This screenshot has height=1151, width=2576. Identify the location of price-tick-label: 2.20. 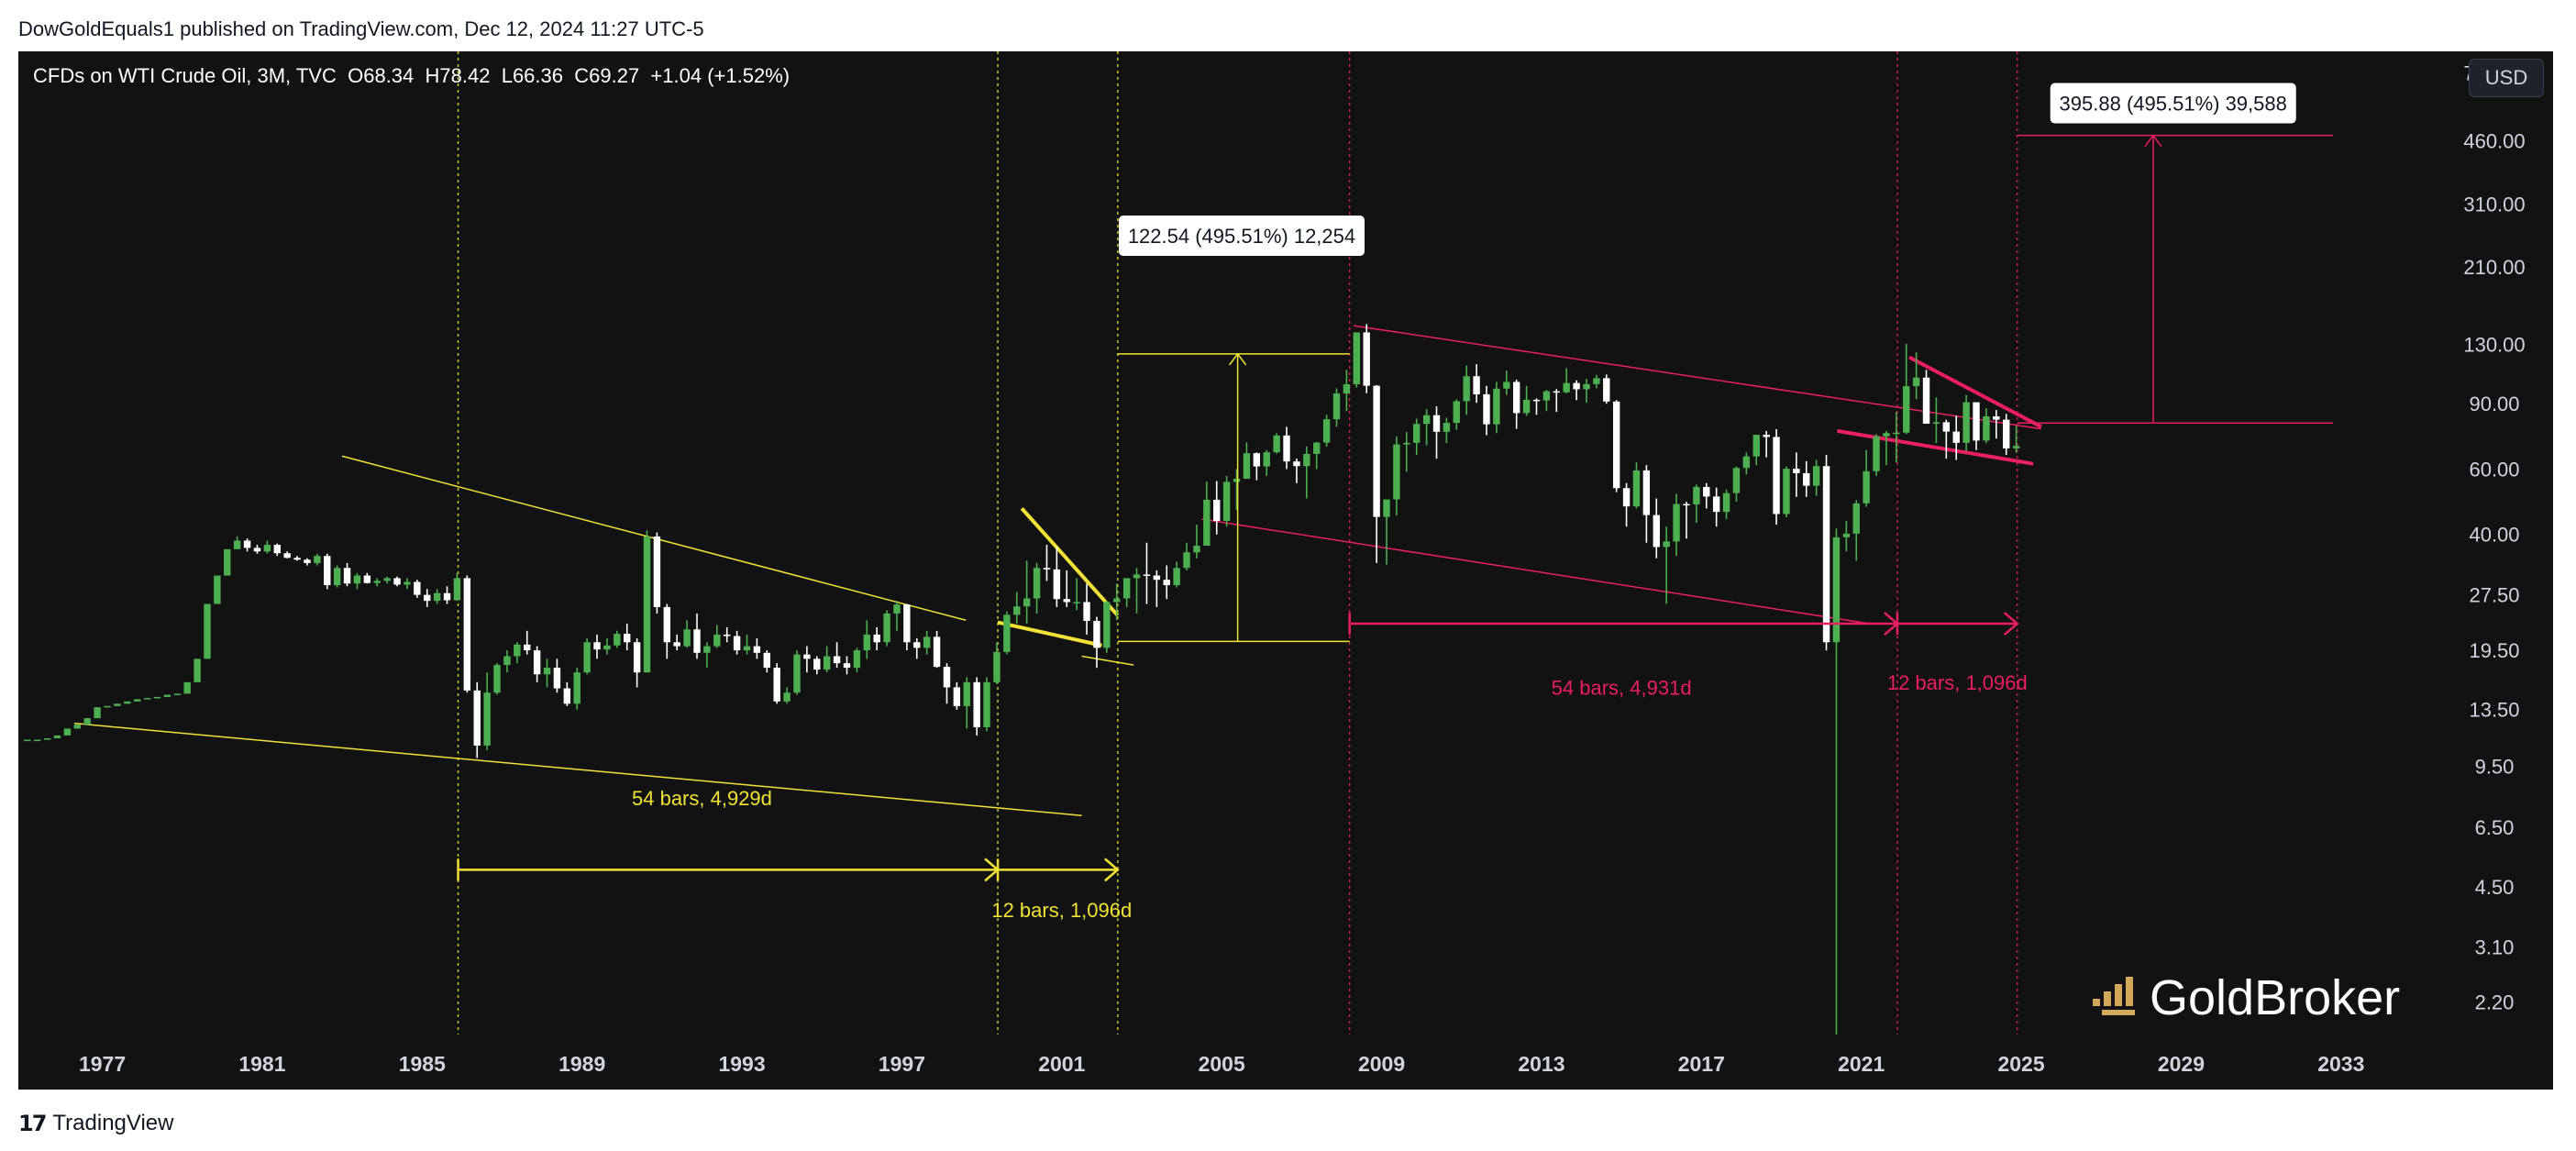
(2495, 1002).